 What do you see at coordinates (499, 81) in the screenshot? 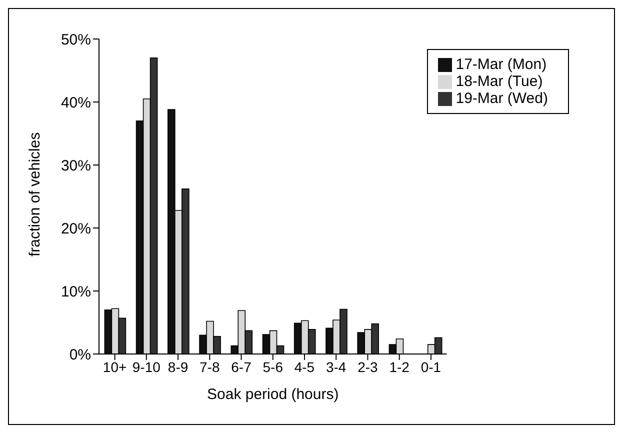
I see `legend-label: 18-Mar (Tue)` at bounding box center [499, 81].